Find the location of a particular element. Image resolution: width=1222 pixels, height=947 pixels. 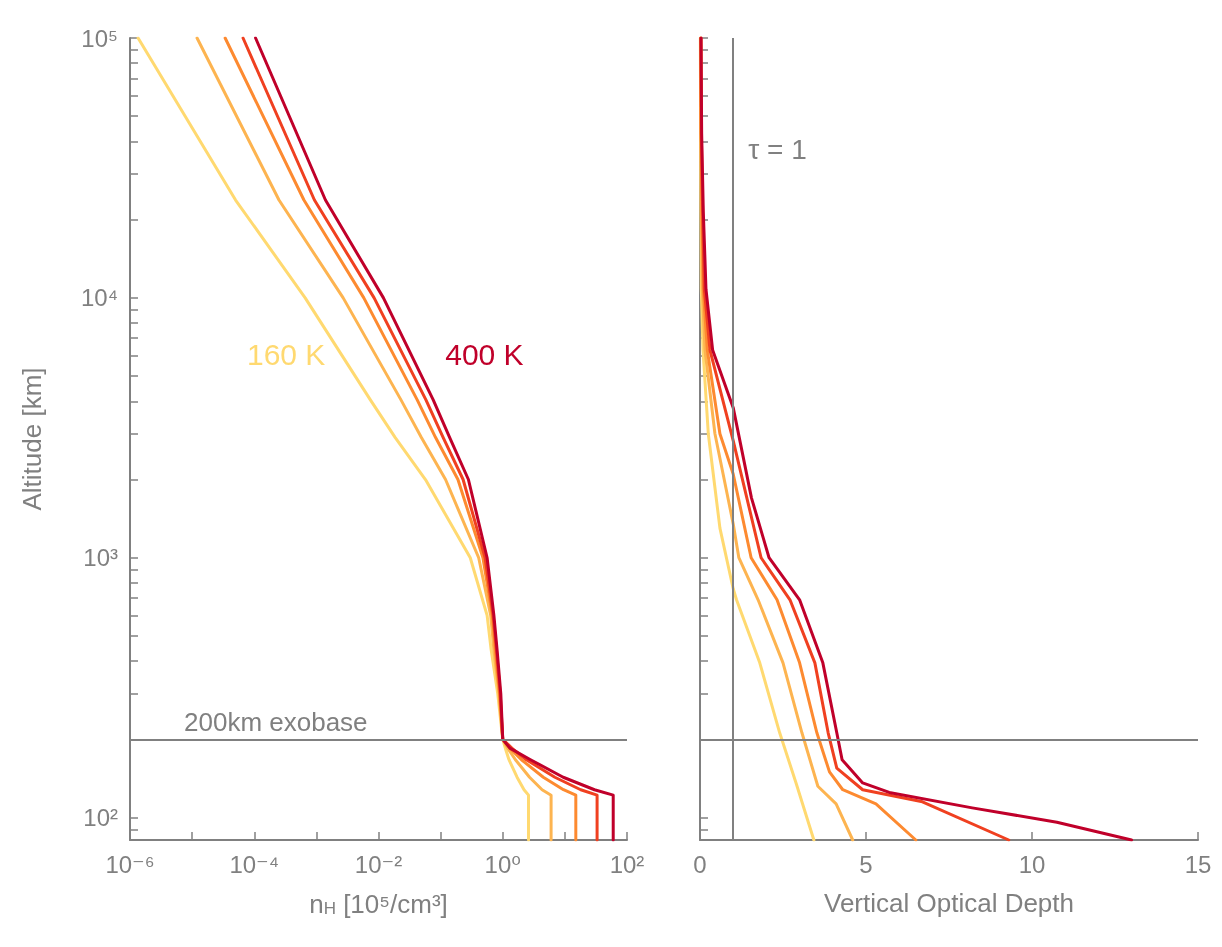

y-tick-label: 10⁴ is located at coordinates (99, 298).